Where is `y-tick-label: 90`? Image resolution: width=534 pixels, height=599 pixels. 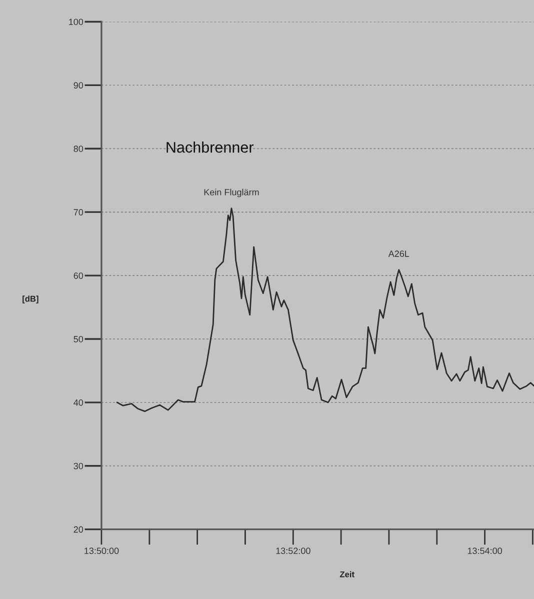
y-tick-label: 90 is located at coordinates (79, 85).